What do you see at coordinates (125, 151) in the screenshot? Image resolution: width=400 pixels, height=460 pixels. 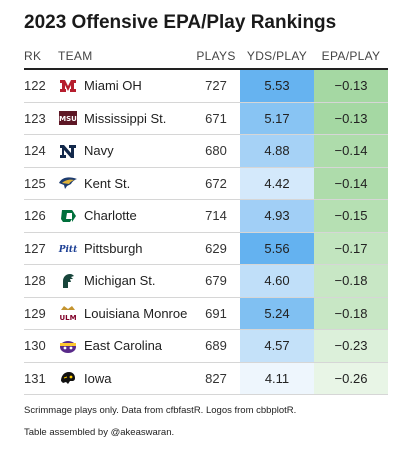 I see `team-cell: Navy` at bounding box center [125, 151].